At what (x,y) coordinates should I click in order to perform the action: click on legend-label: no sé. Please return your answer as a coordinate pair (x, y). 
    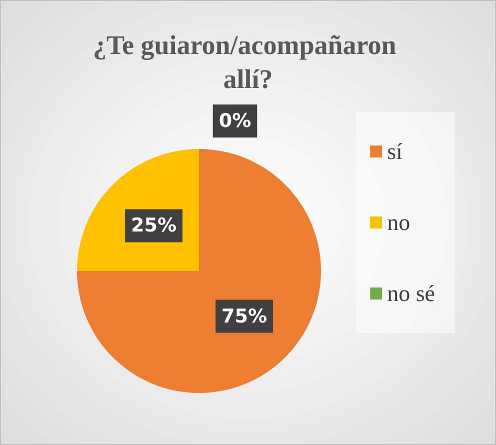
    Looking at the image, I should click on (411, 293).